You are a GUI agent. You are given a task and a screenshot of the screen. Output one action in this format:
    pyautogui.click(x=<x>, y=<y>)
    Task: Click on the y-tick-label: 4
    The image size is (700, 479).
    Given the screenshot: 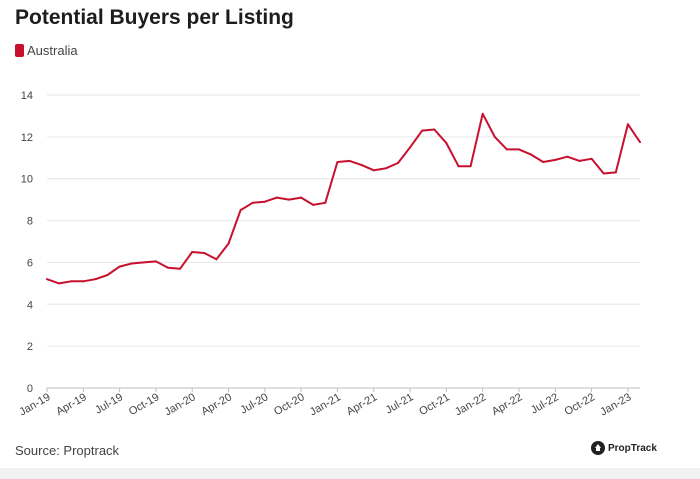 What is the action you would take?
    pyautogui.click(x=30, y=305)
    